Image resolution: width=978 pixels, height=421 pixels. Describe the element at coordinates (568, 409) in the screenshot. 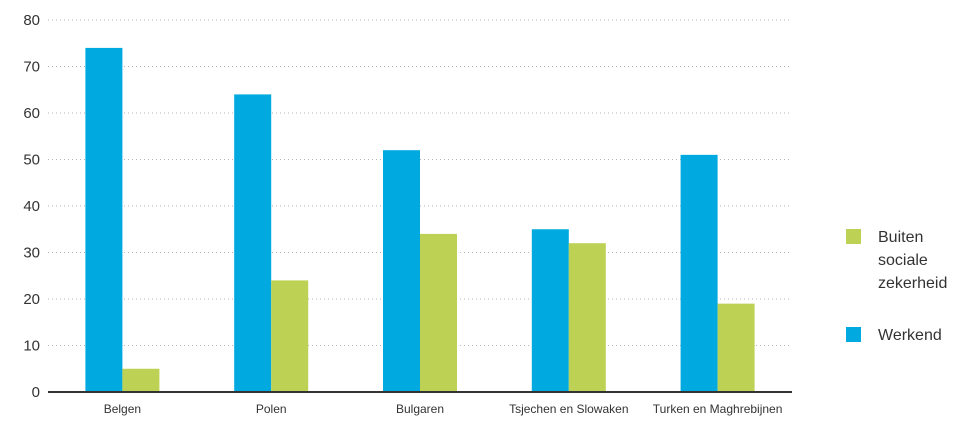

I see `x-category-label: Tsjechen en Slowaken` at that location.